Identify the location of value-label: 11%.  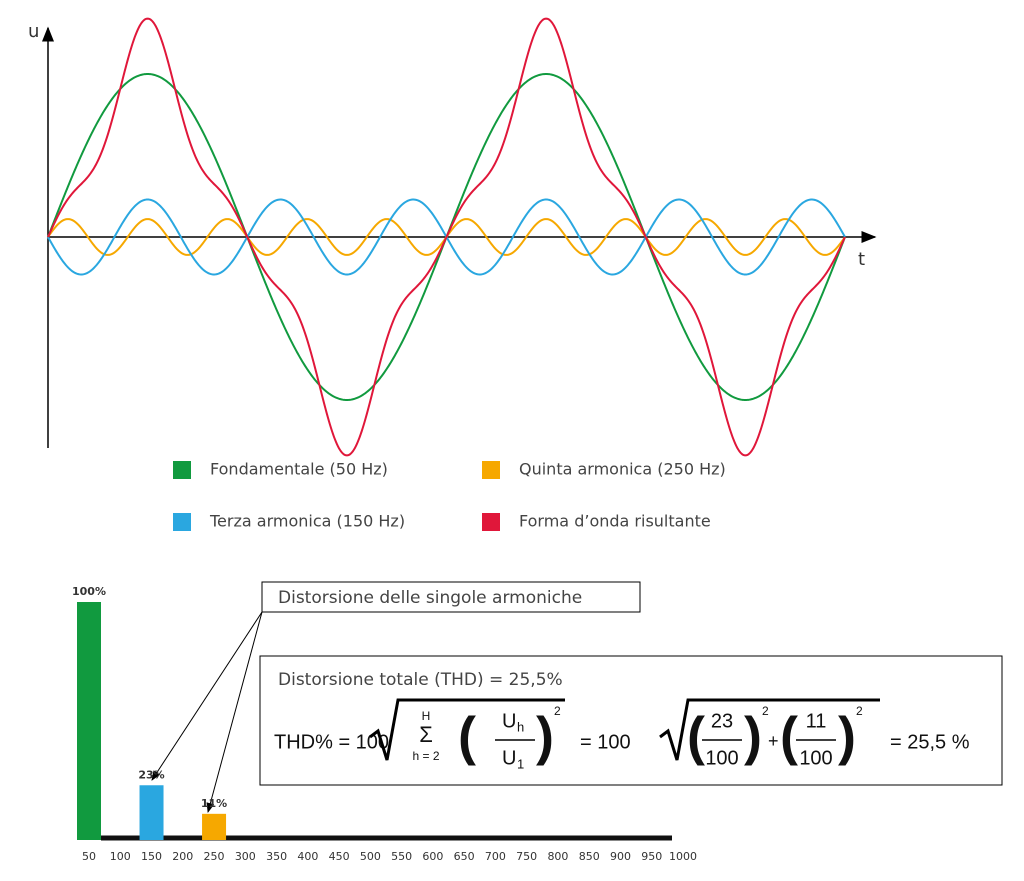
(214, 803).